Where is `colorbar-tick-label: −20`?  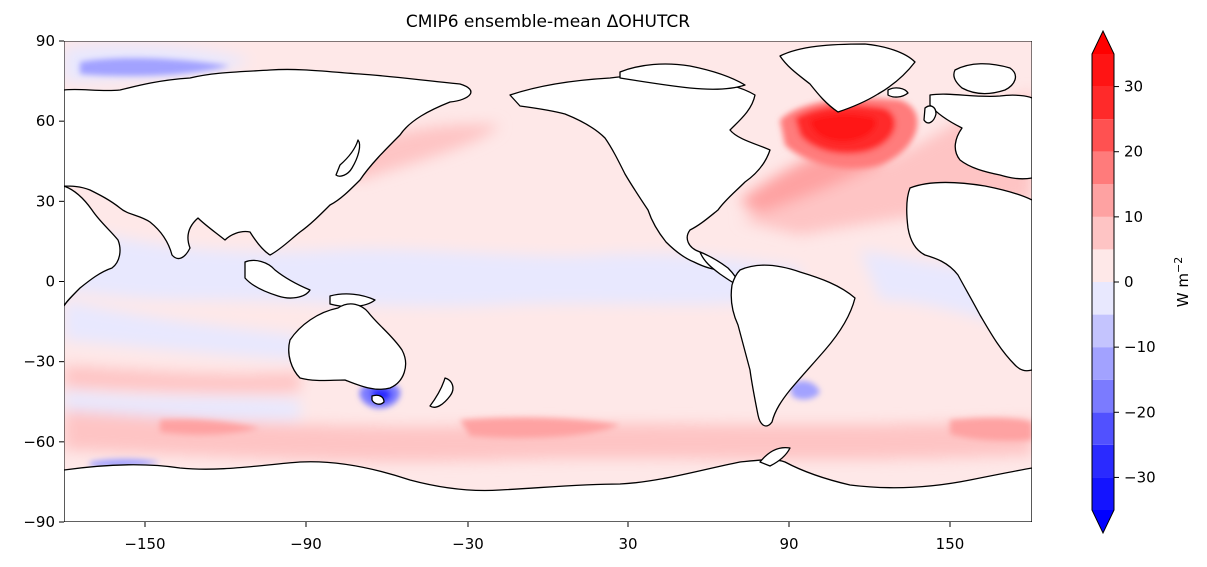
colorbar-tick-label: −20 is located at coordinates (1140, 412).